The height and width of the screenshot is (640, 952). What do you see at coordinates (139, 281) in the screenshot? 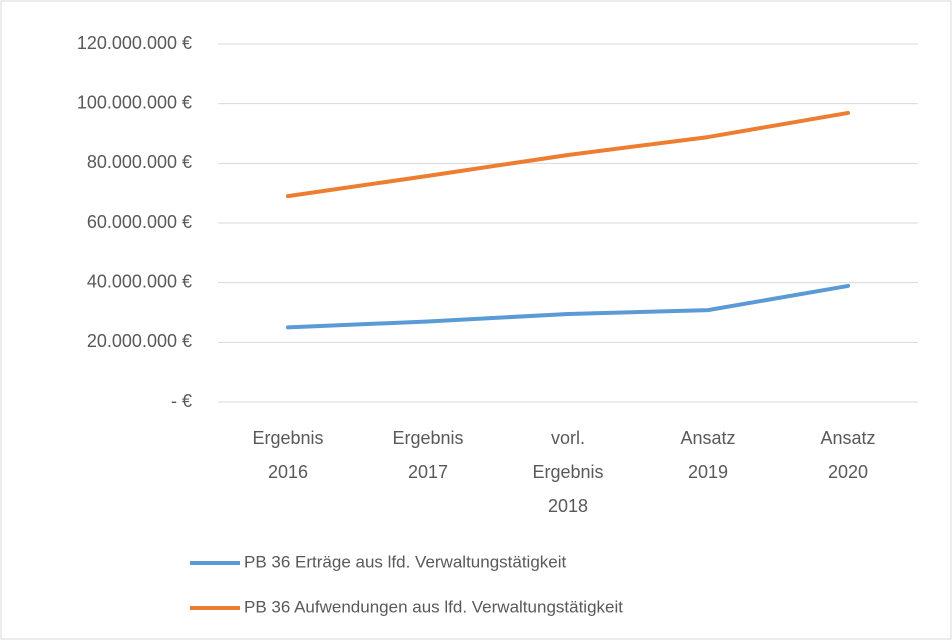
I see `y-tick-label: 40.000.000 €` at bounding box center [139, 281].